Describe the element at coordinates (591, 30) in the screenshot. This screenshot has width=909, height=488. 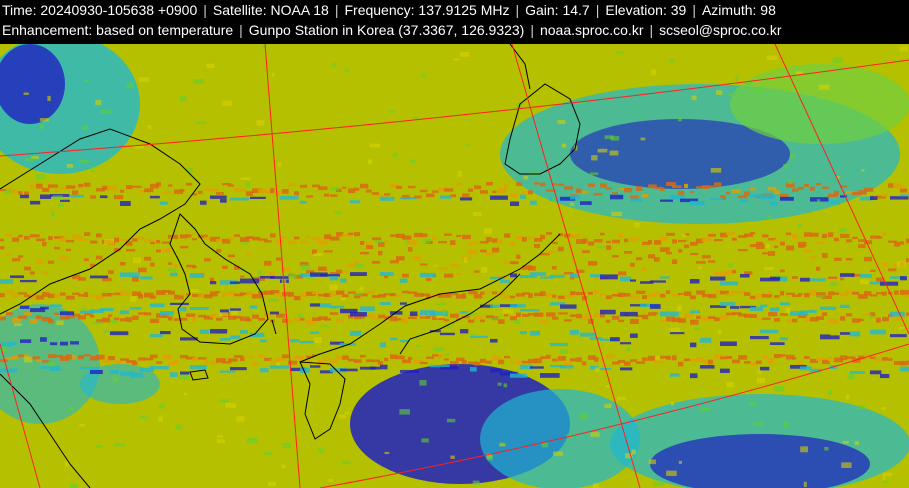
I see `website-label: noaa.sproc.co.kr` at that location.